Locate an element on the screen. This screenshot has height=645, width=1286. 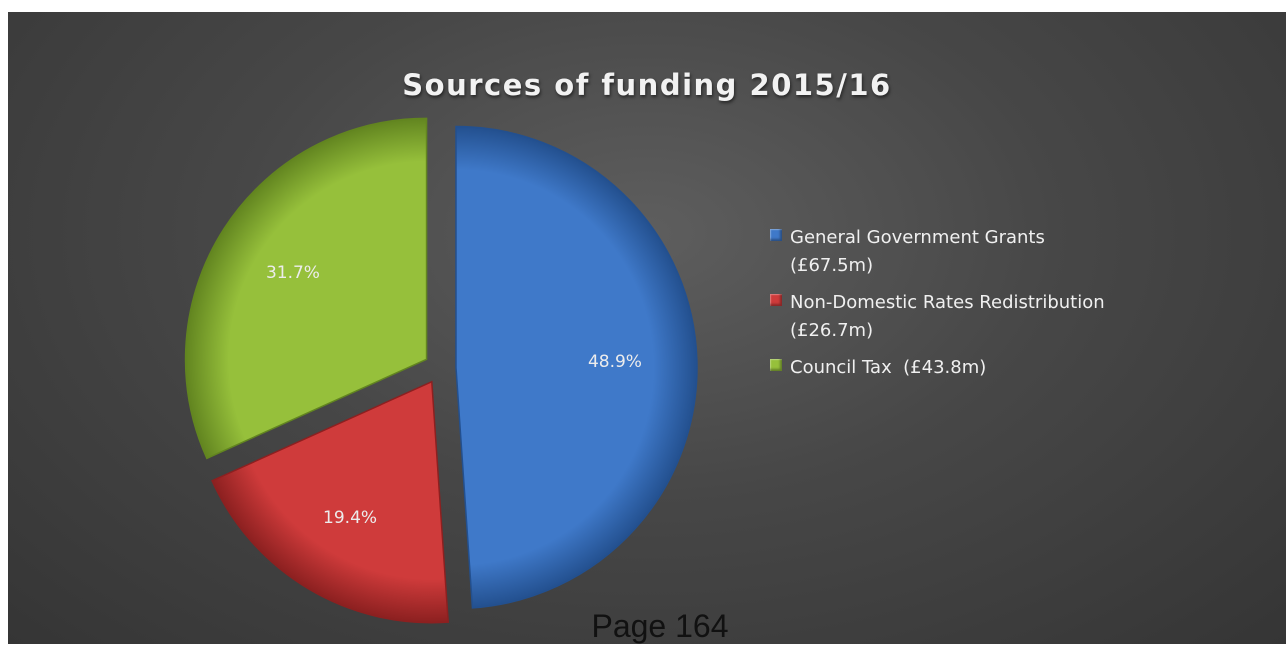
legend-item-council-tax: Council Tax (£43.8m) is located at coordinates (980, 368).